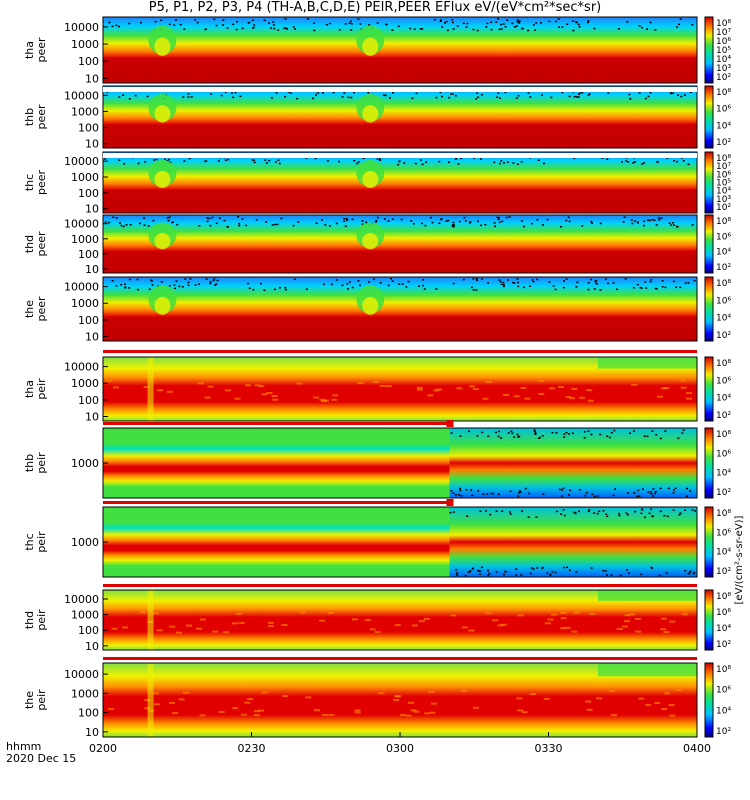 The width and height of the screenshot is (750, 800). What do you see at coordinates (723, 597) in the screenshot?
I see `colorbar-tick-label: 10⁸` at bounding box center [723, 597].